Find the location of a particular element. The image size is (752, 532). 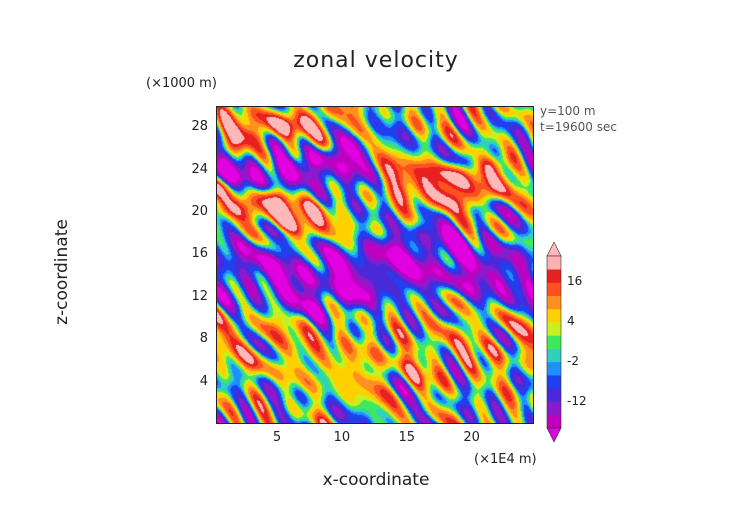

y-tick-label: 20 is located at coordinates (199, 211).